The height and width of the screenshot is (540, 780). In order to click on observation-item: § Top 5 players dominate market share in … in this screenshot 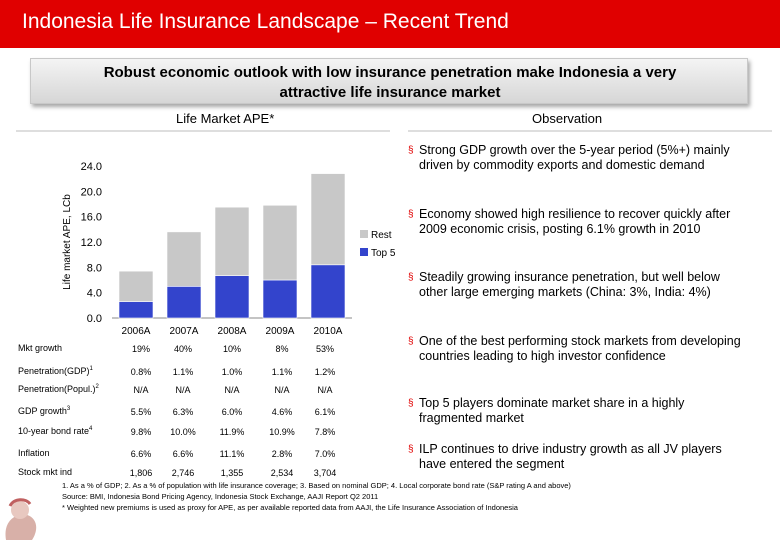, I will do `click(578, 411)`.